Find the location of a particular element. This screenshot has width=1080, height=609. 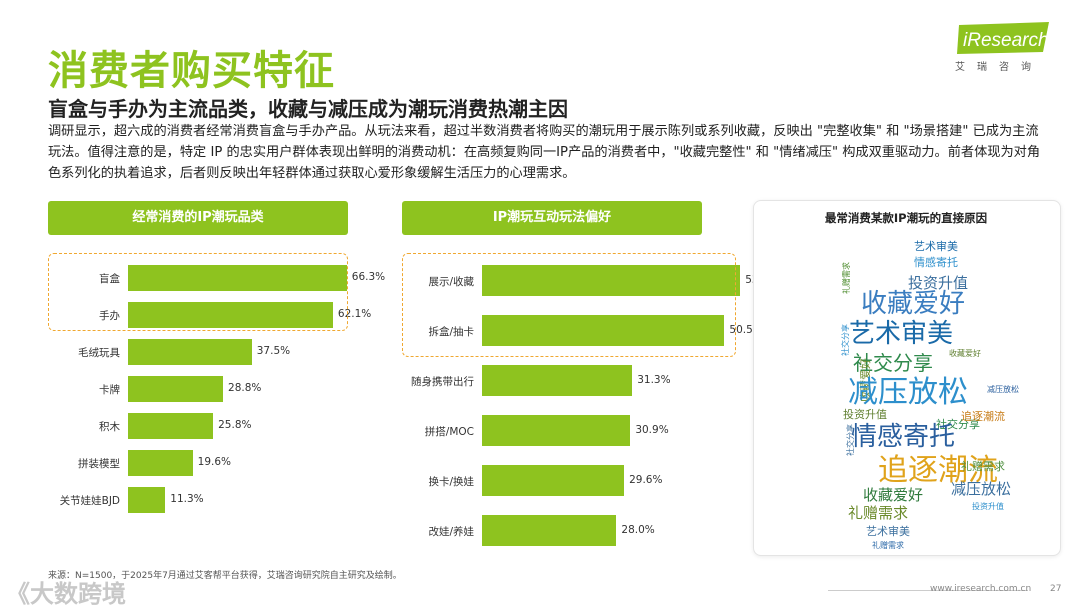

chart1-category-label: 积木 is located at coordinates (109, 427).